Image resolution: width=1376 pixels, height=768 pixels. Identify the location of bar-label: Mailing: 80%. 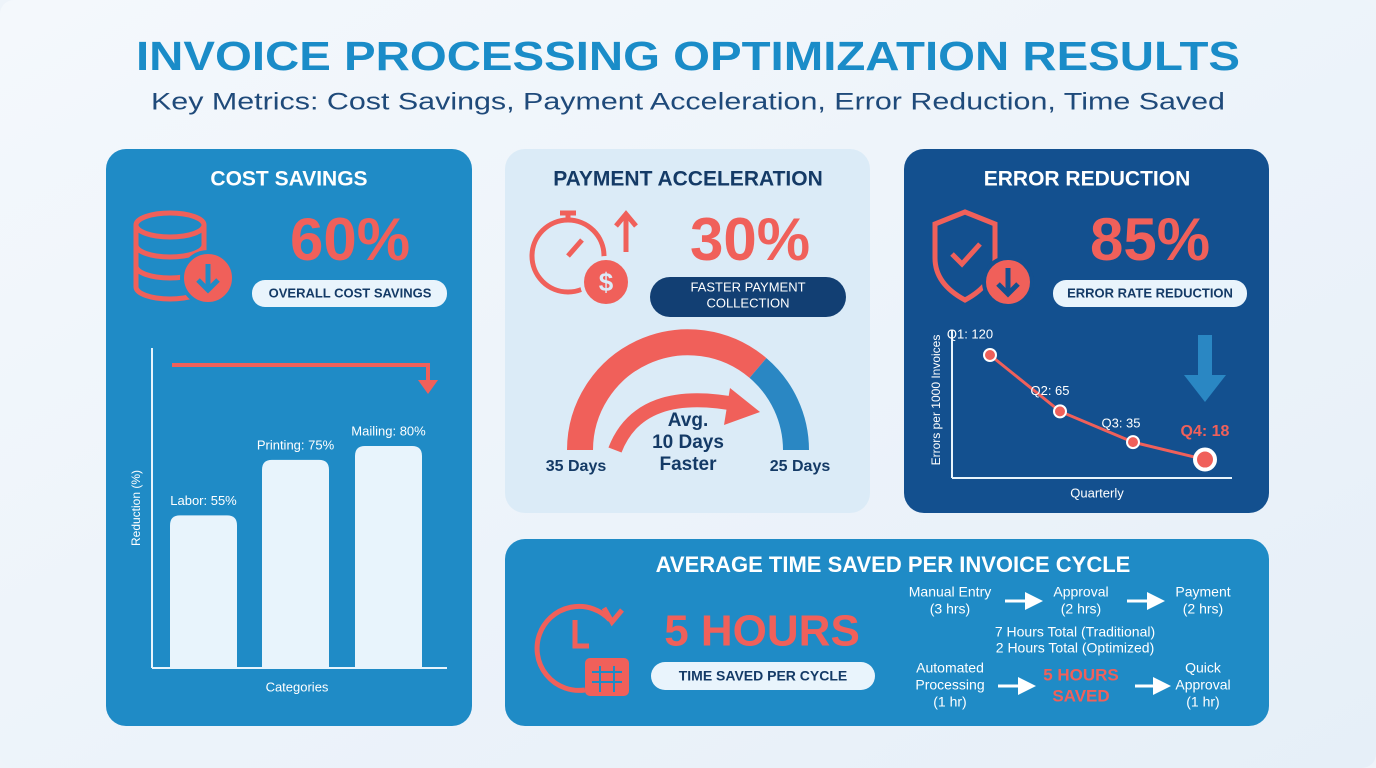
(388, 430).